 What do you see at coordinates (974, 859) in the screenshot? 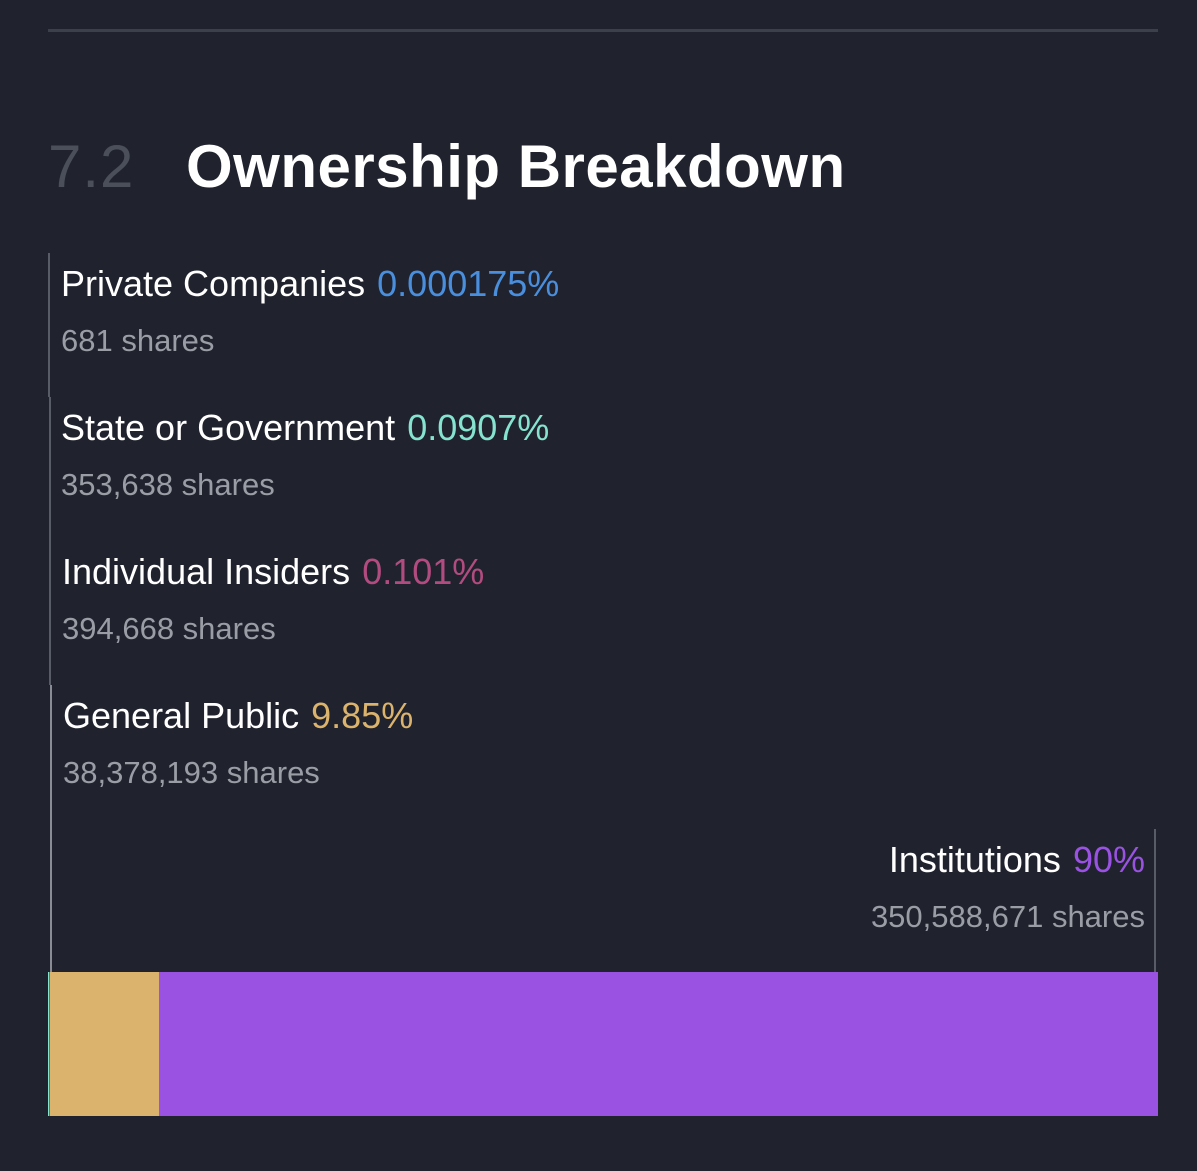
I see `entry-name: Institutions` at bounding box center [974, 859].